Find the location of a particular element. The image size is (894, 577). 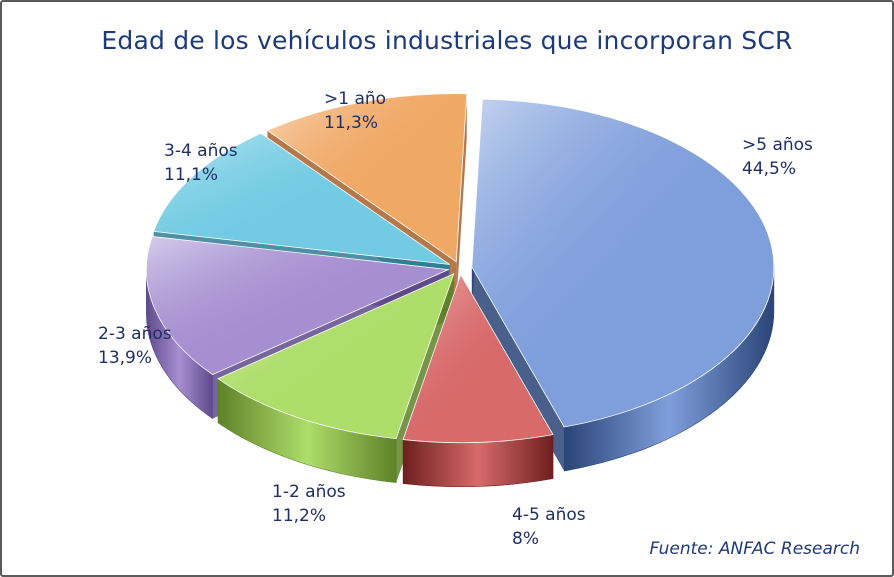

slice-label: 1-2 años is located at coordinates (309, 492).